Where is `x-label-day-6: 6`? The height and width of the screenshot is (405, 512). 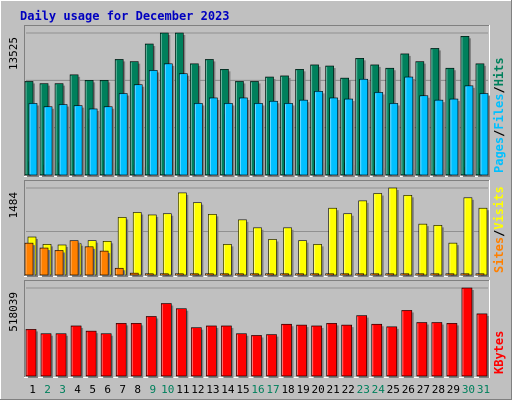 x-label-day-6: 6 is located at coordinates (107, 389).